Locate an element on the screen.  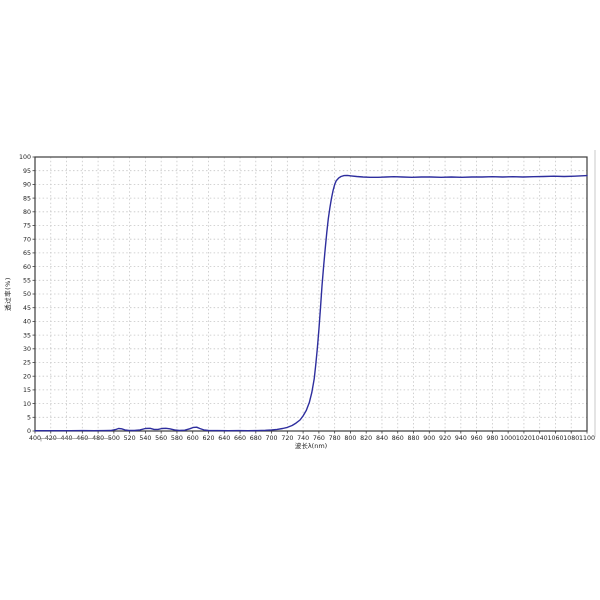
x-tick-label: 960 is located at coordinates (477, 438).